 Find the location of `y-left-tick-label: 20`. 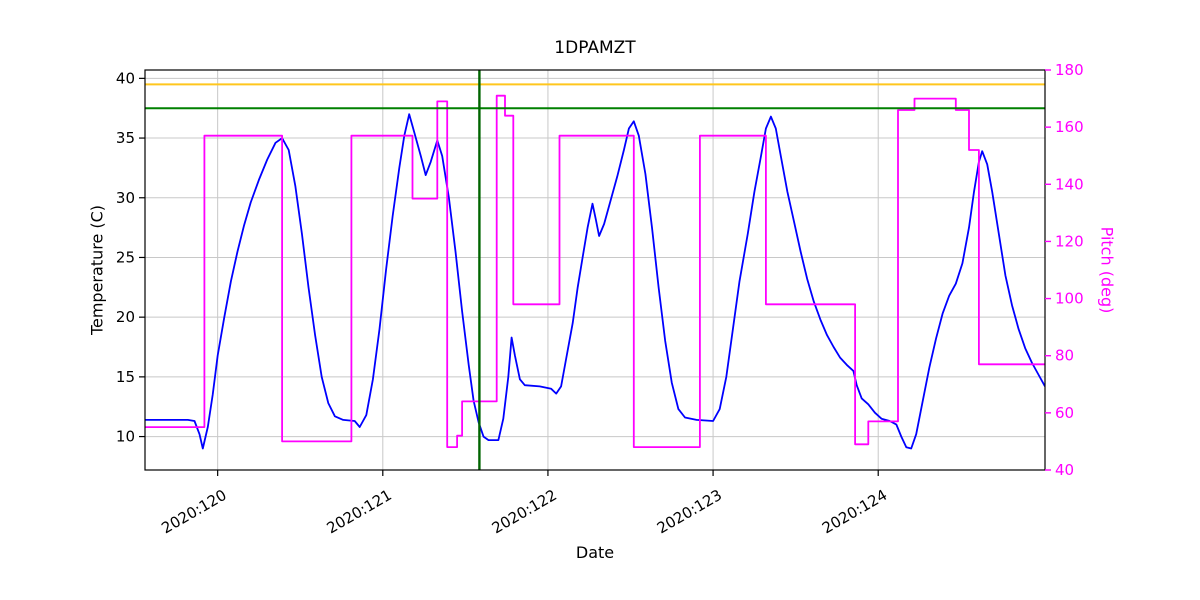

y-left-tick-label: 20 is located at coordinates (125, 317).